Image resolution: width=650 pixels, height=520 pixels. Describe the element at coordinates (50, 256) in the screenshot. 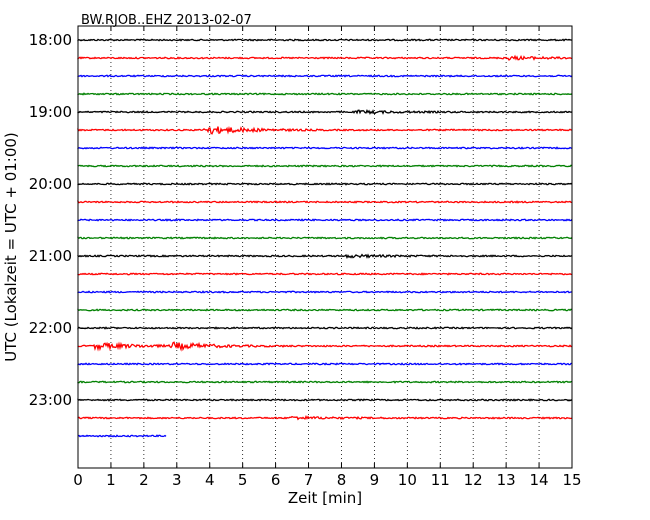

I see `y-tick-label: 21:00` at that location.